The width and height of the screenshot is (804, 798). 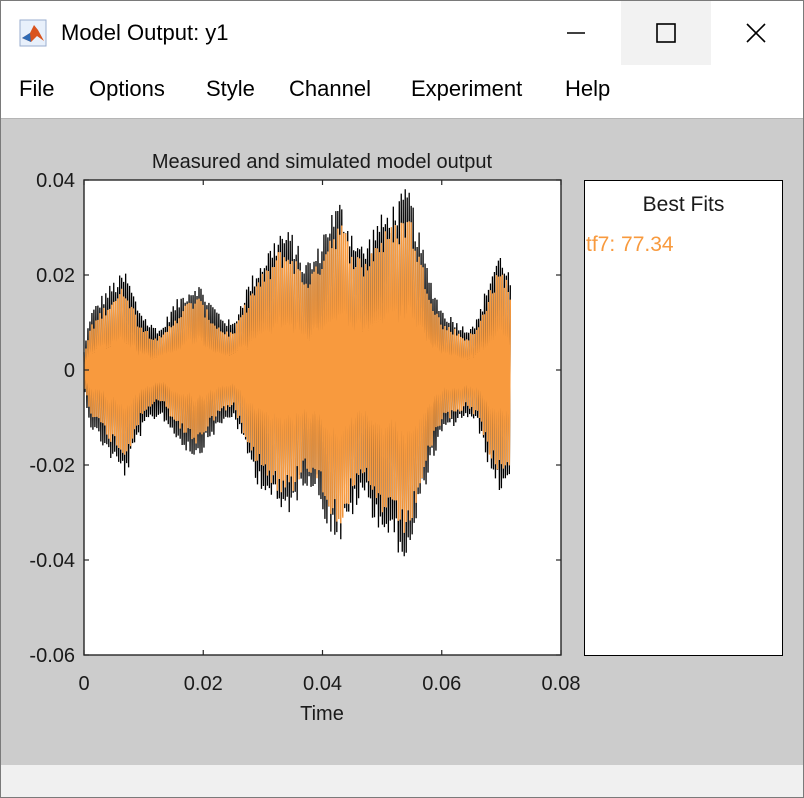 I want to click on minimize-button, so click(x=576, y=33).